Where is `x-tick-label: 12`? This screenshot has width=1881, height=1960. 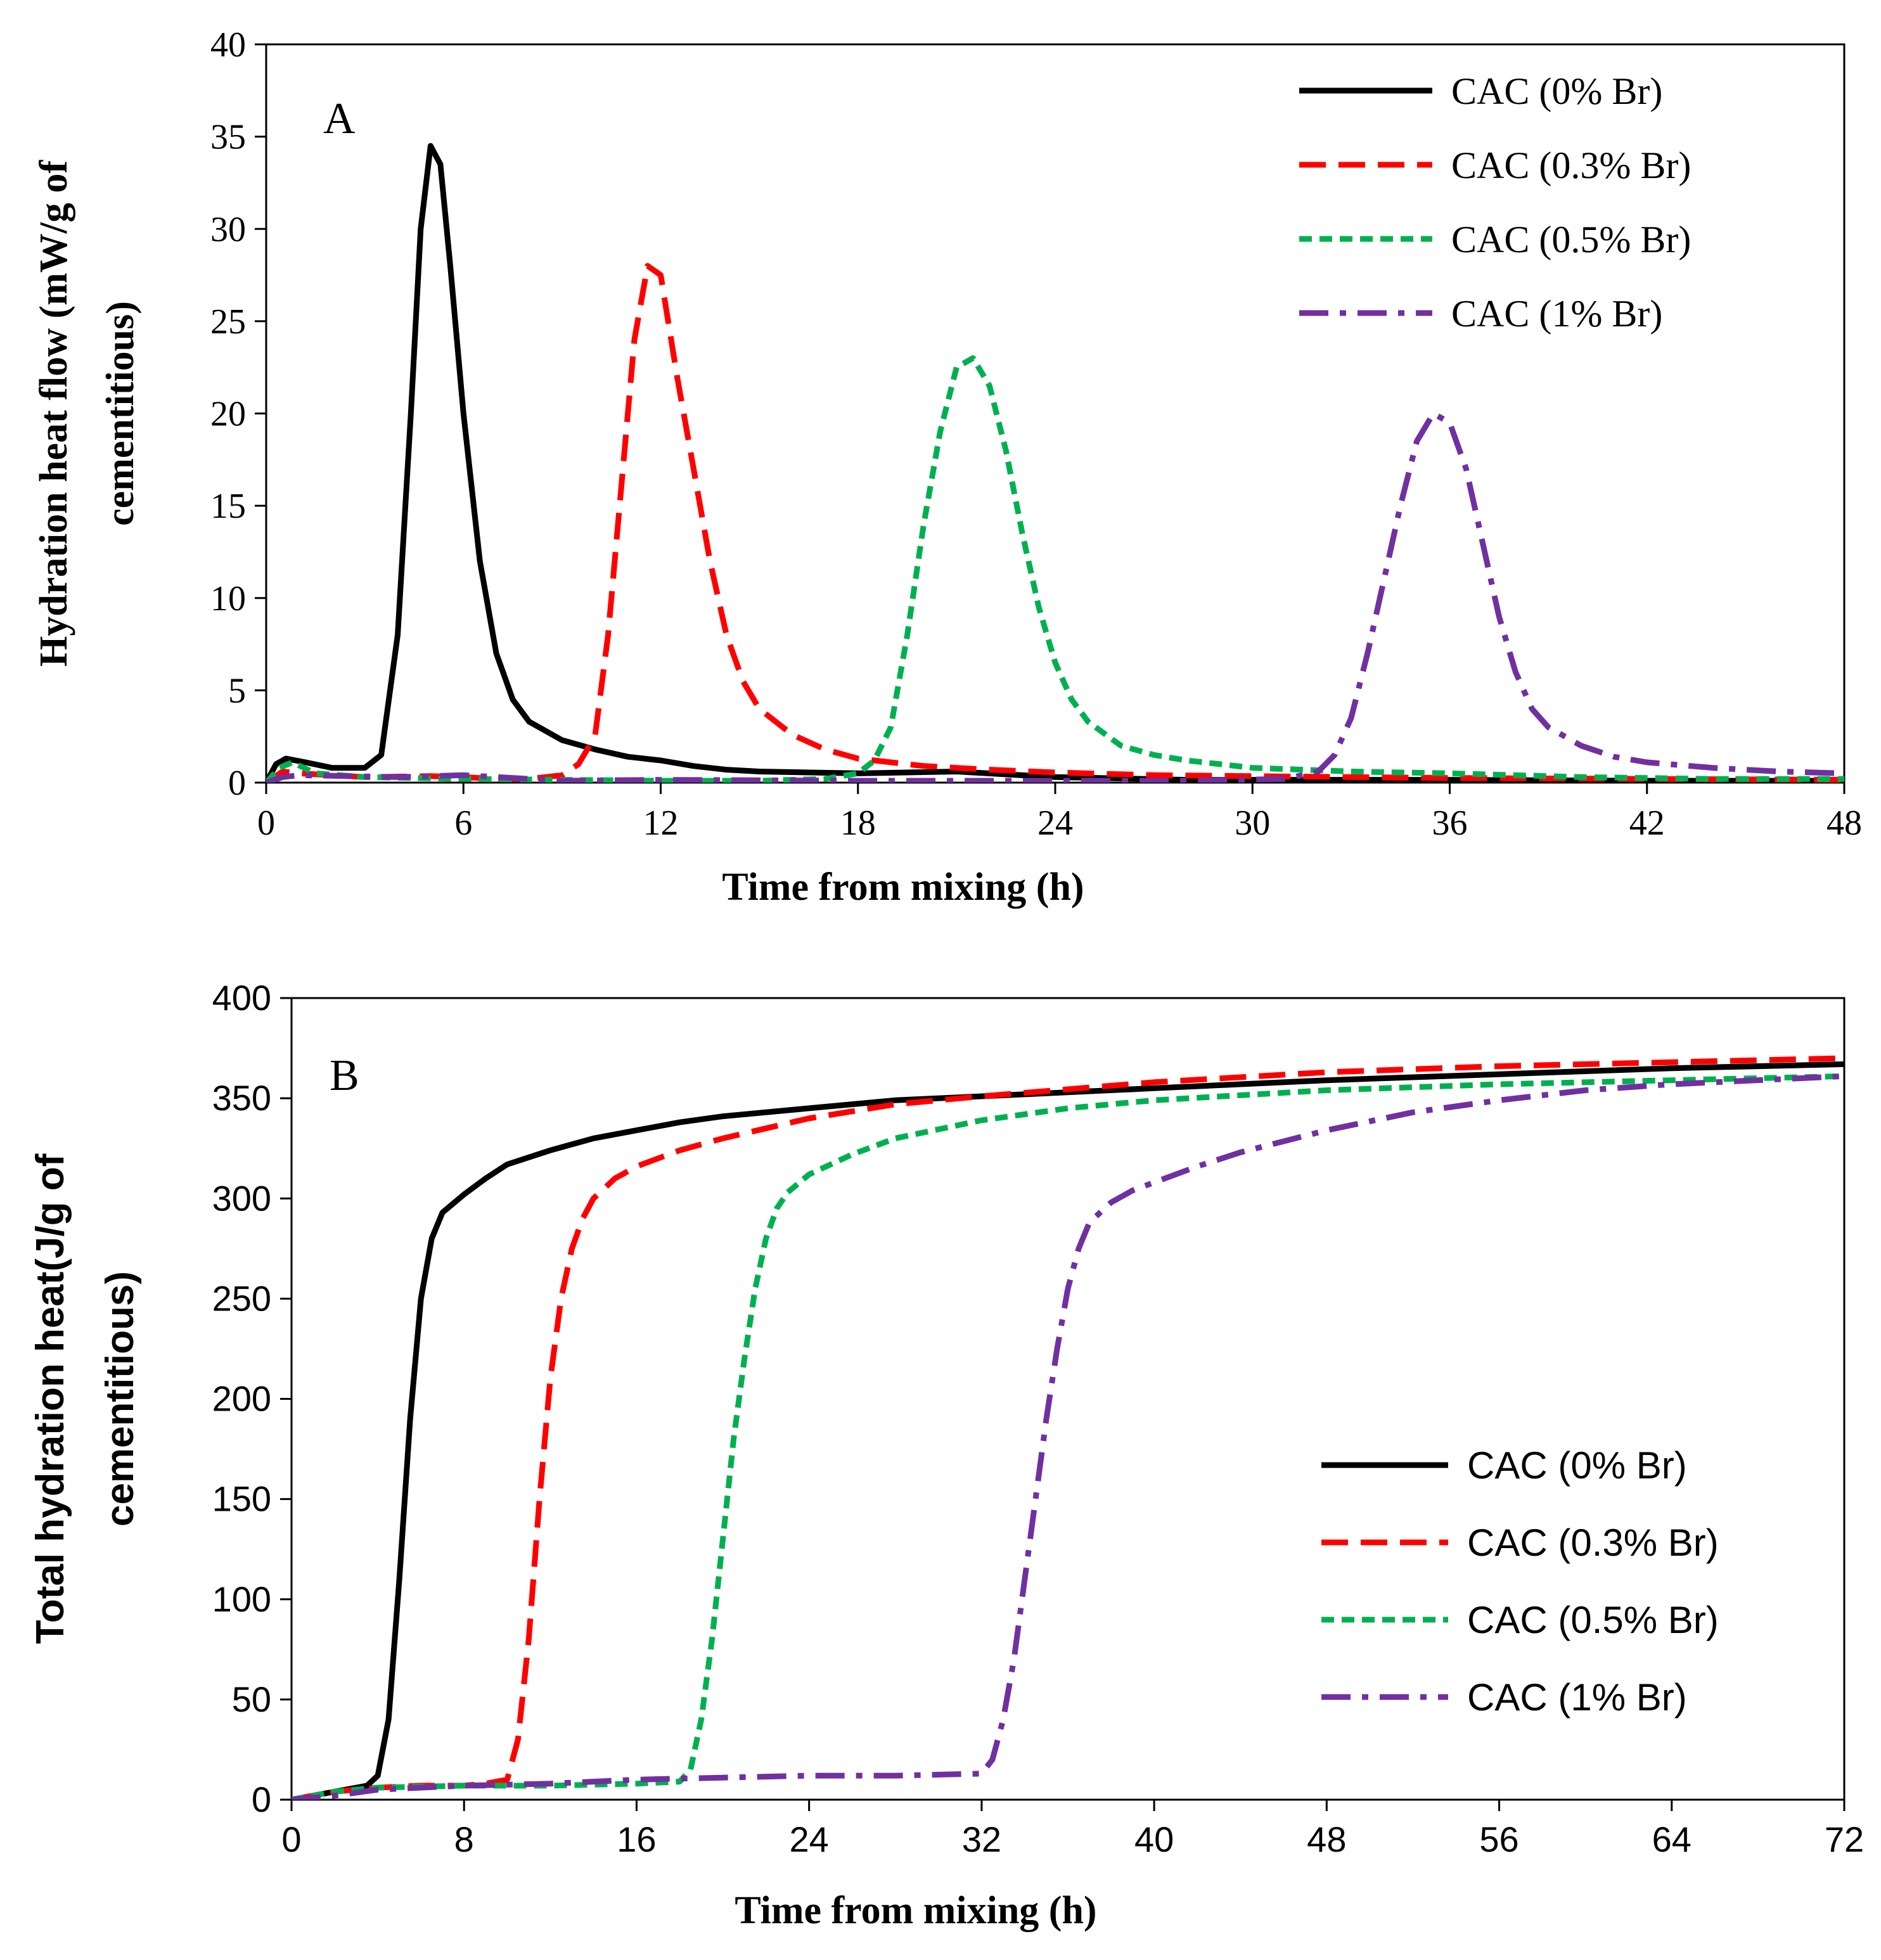 x-tick-label: 12 is located at coordinates (661, 823).